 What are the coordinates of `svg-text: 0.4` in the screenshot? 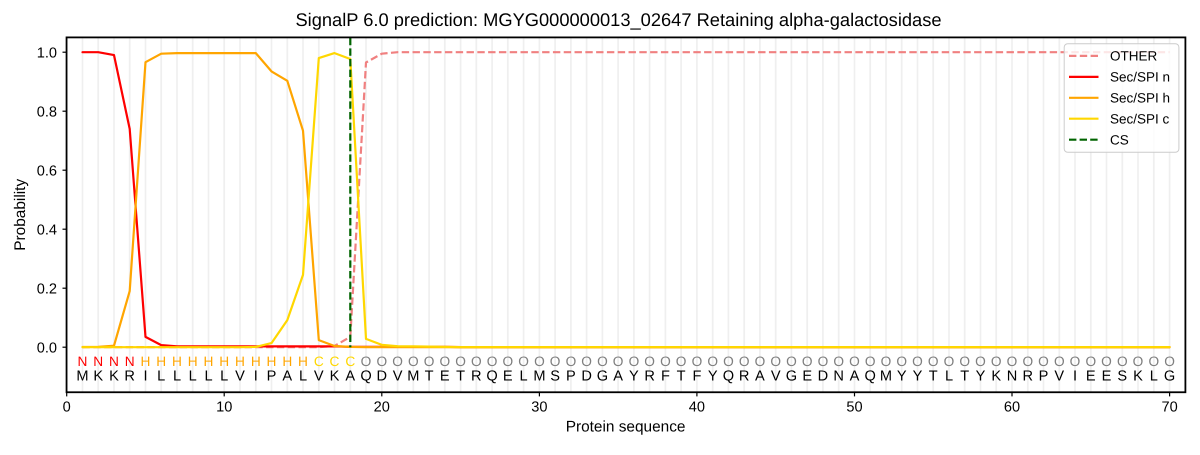 It's located at (47, 230).